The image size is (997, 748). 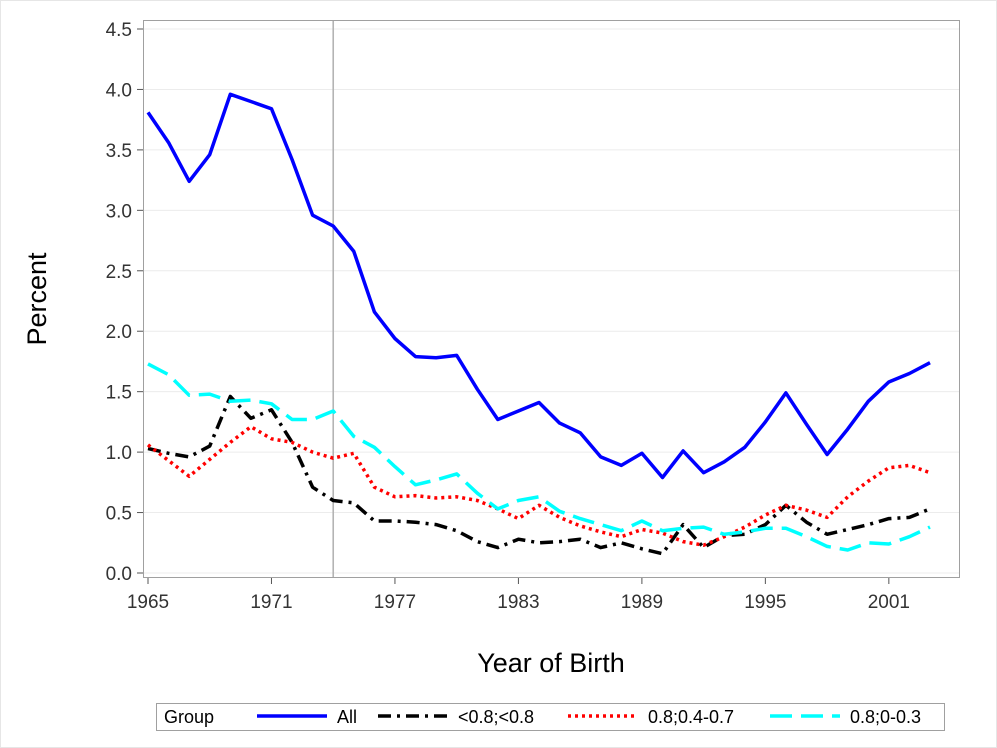 What do you see at coordinates (189, 717) in the screenshot?
I see `legend-title: Group` at bounding box center [189, 717].